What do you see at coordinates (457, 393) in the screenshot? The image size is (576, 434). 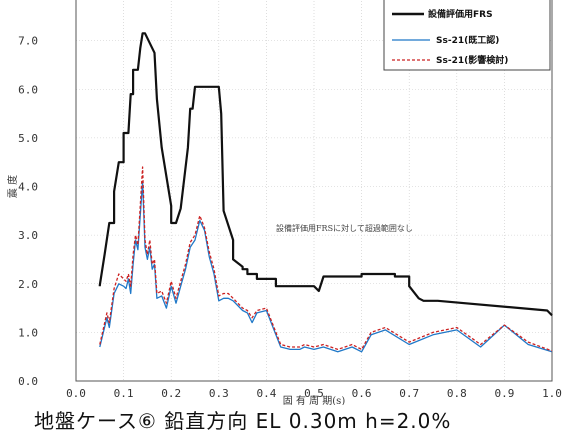 I see `x-tick-label: 0.8` at bounding box center [457, 393].